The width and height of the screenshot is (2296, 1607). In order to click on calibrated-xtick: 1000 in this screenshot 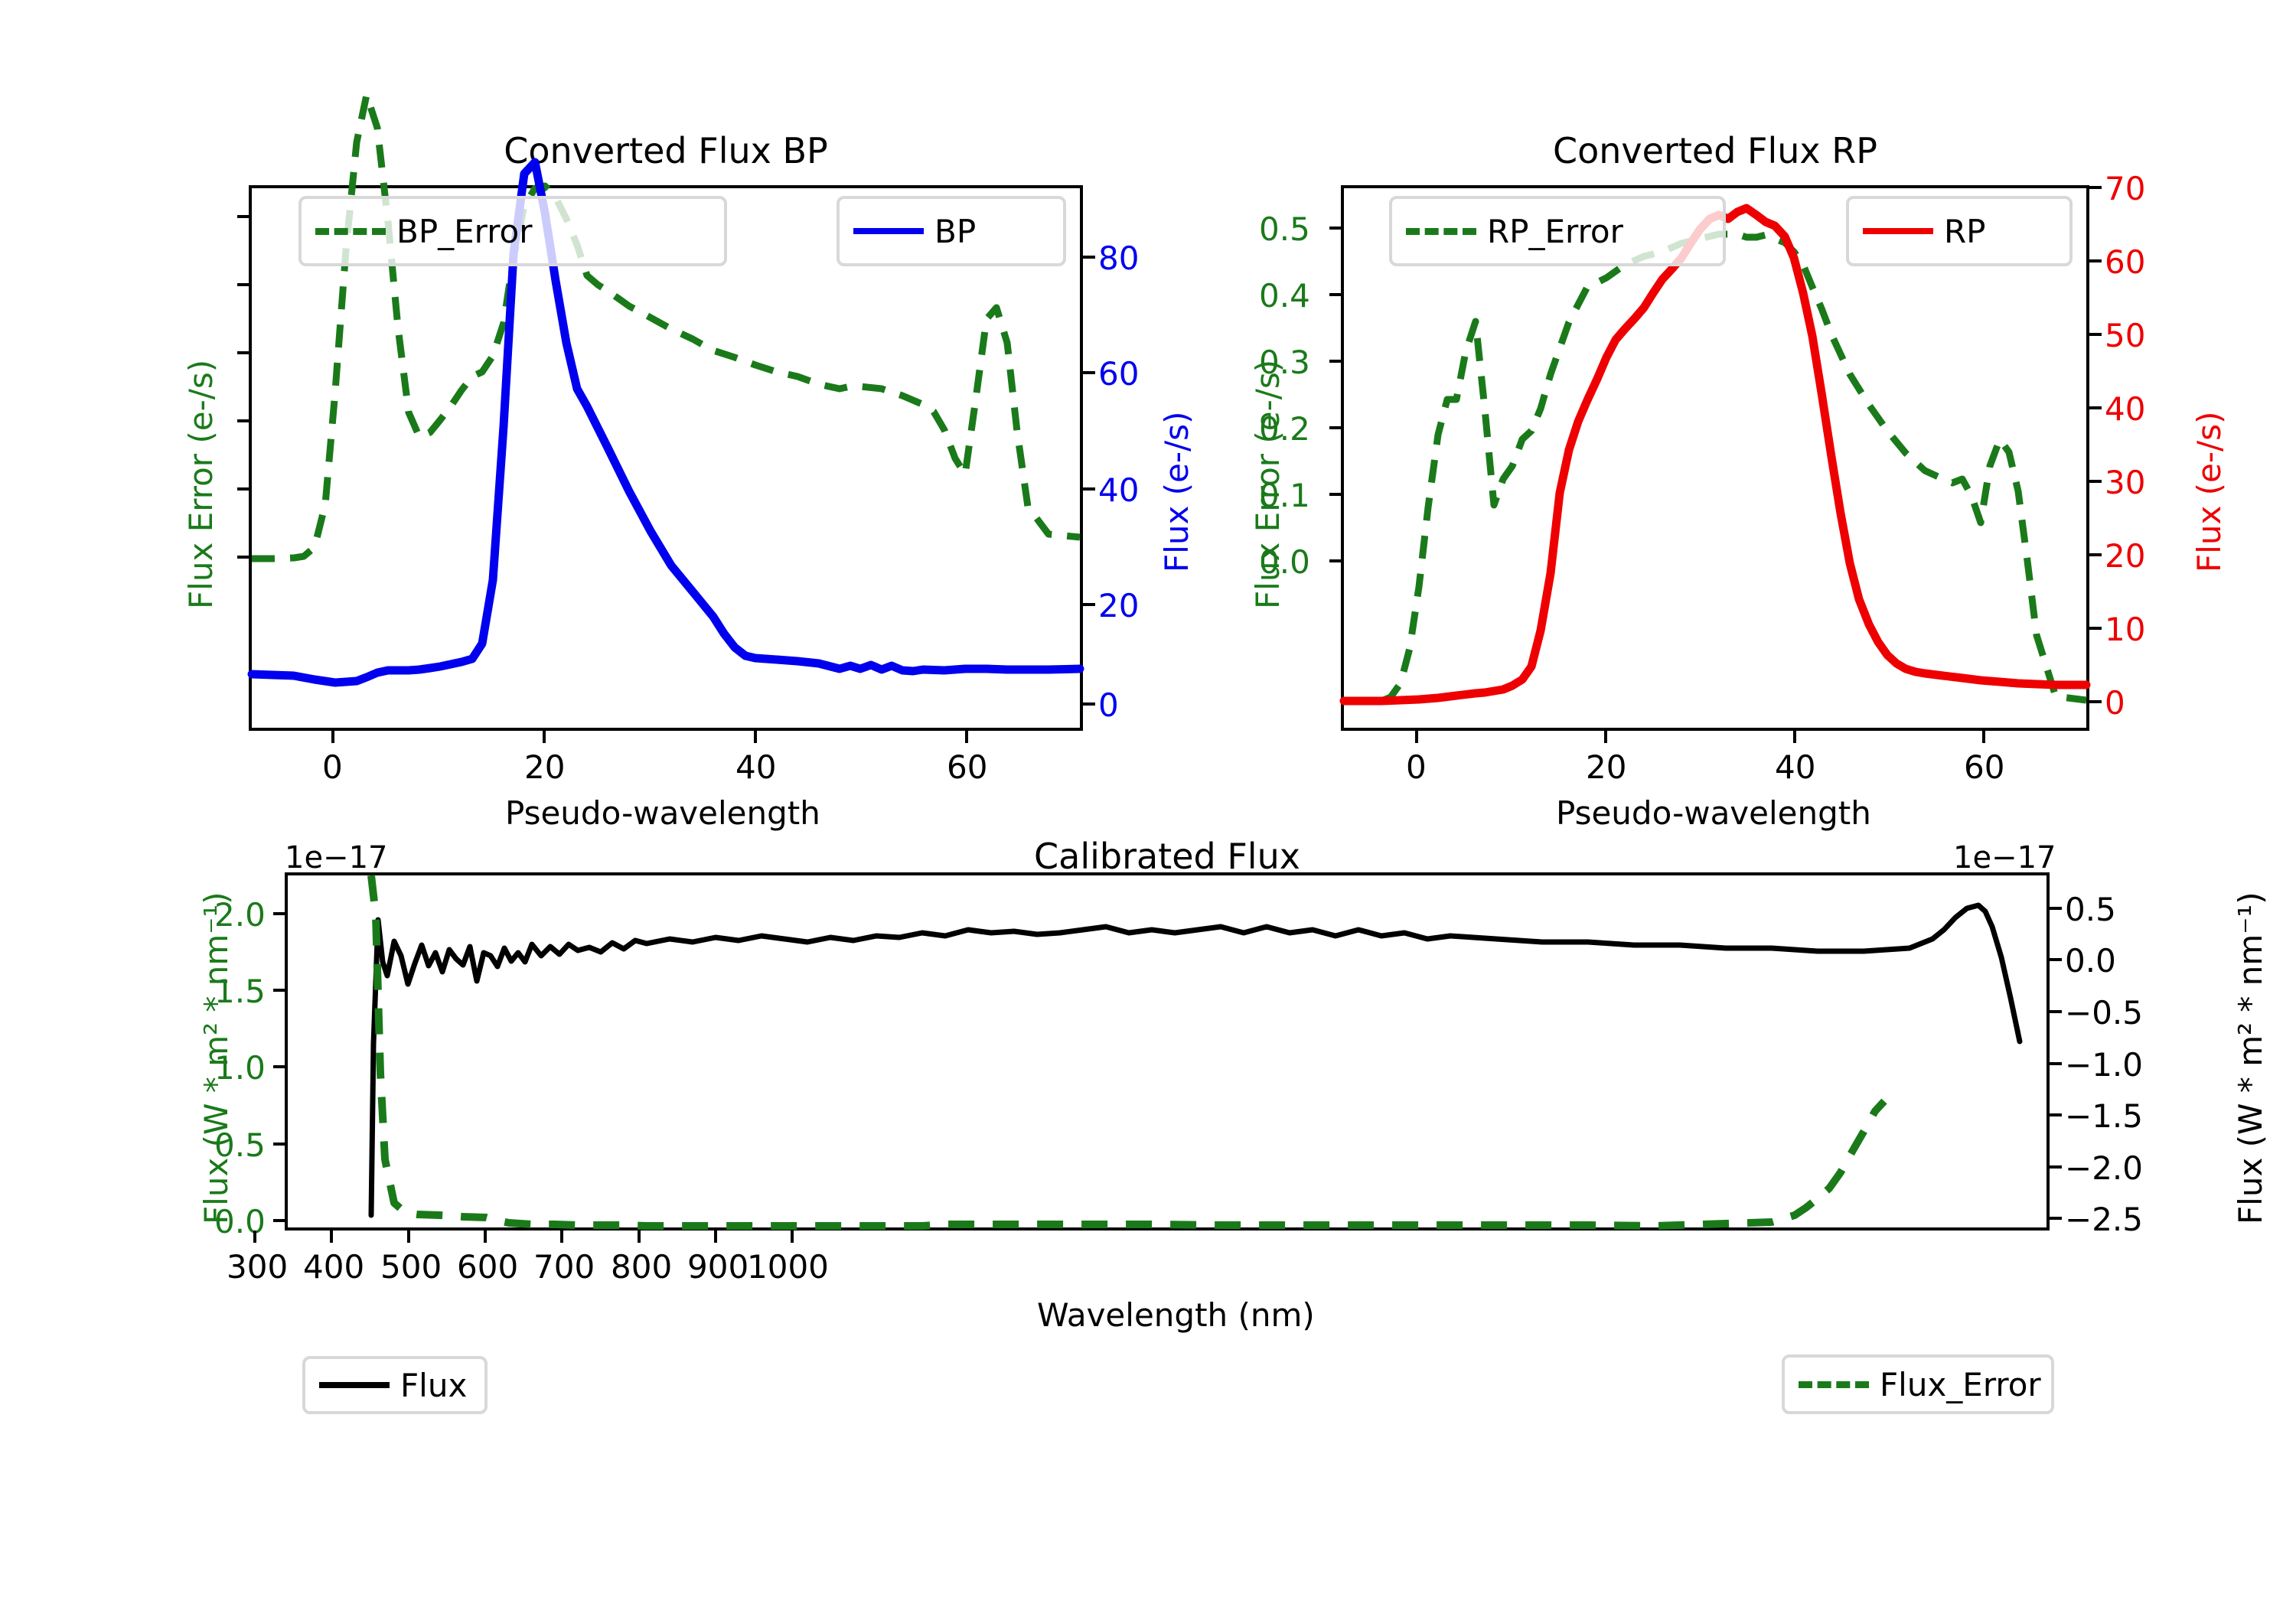, I will do `click(788, 1267)`.